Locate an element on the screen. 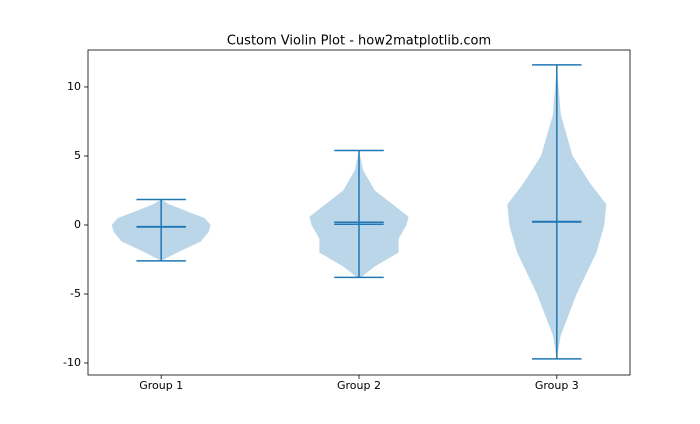  x-tick-label: Group 1 is located at coordinates (161, 385).